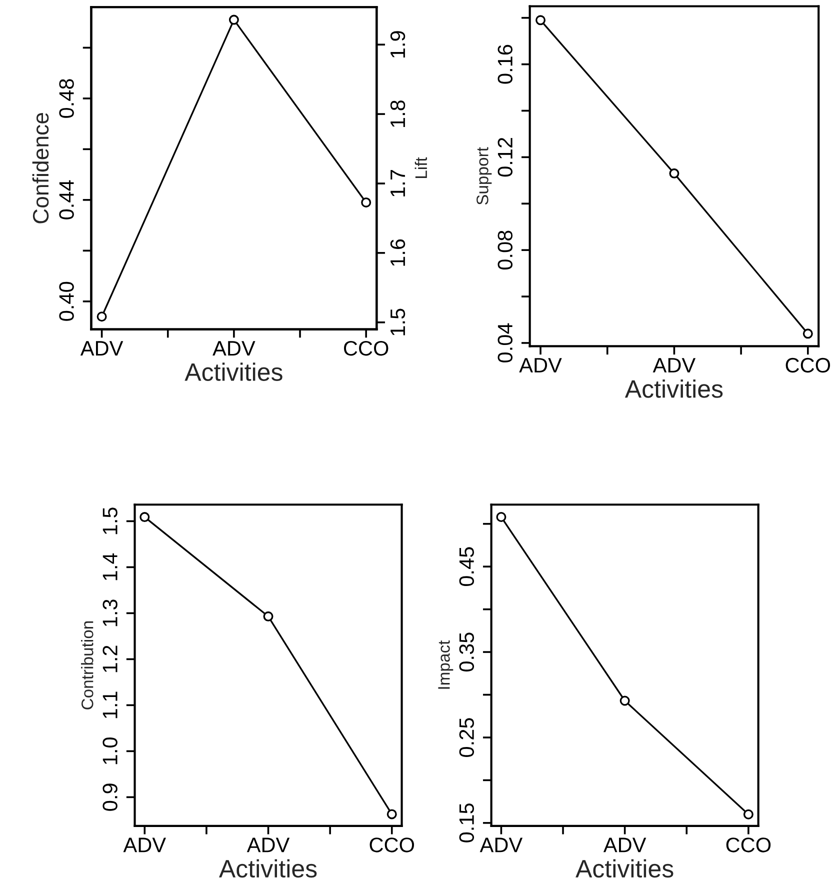  Describe the element at coordinates (466, 737) in the screenshot. I see `y-tick-label: 0.25` at that location.